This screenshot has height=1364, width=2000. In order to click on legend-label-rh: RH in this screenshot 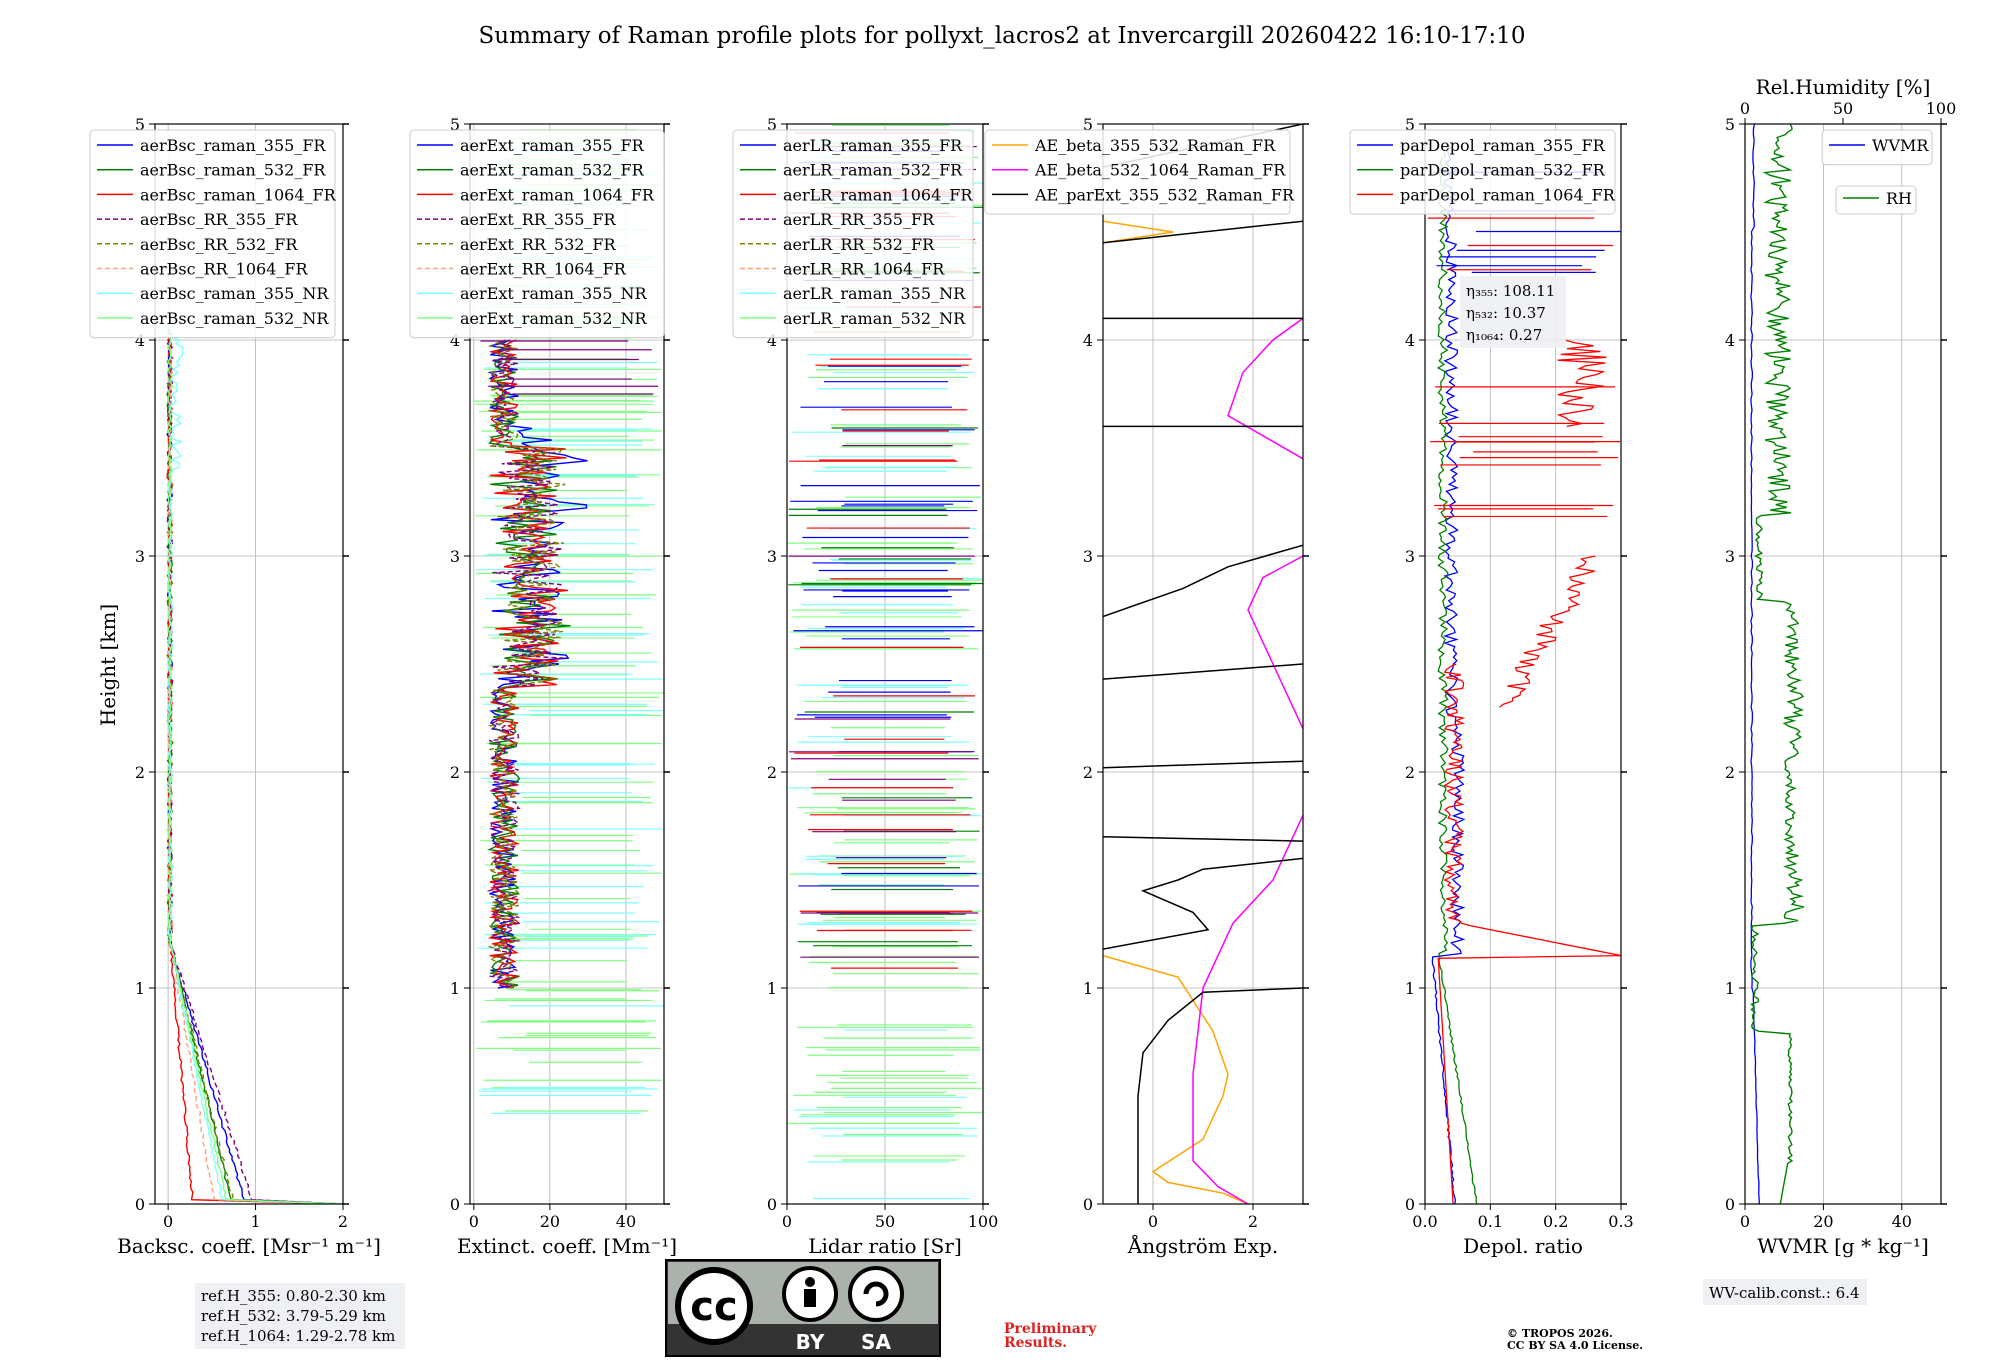, I will do `click(1899, 198)`.